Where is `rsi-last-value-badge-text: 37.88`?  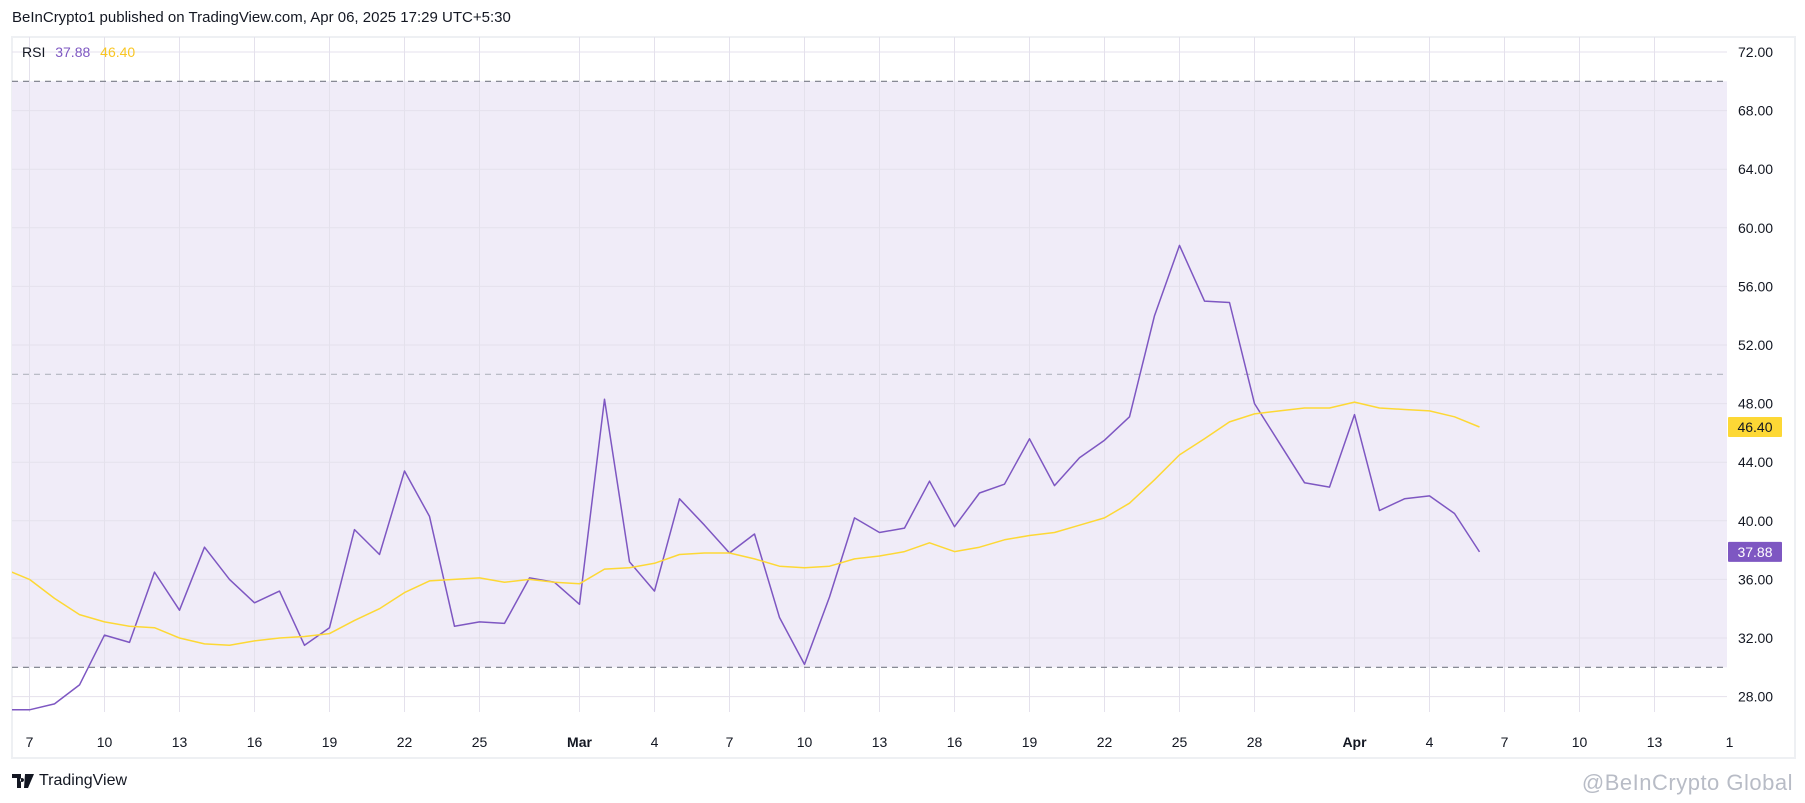 rsi-last-value-badge-text: 37.88 is located at coordinates (1754, 552).